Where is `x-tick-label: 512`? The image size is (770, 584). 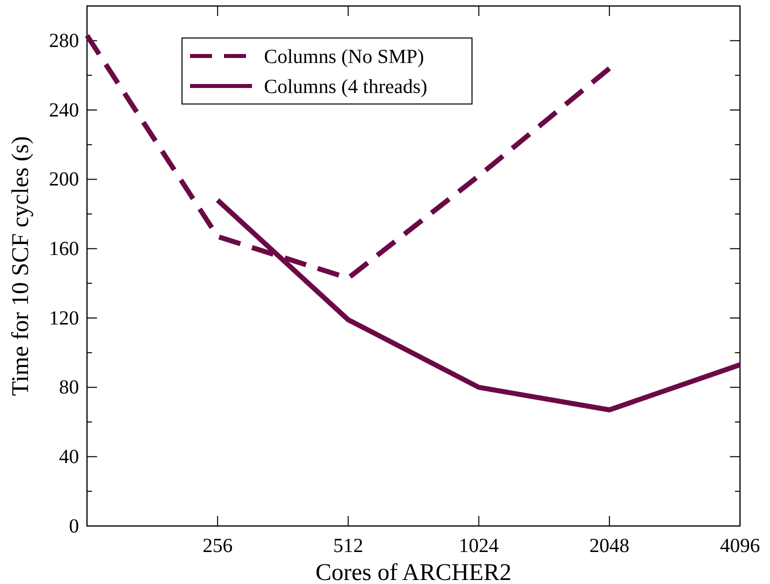
x-tick-label: 512 is located at coordinates (348, 546).